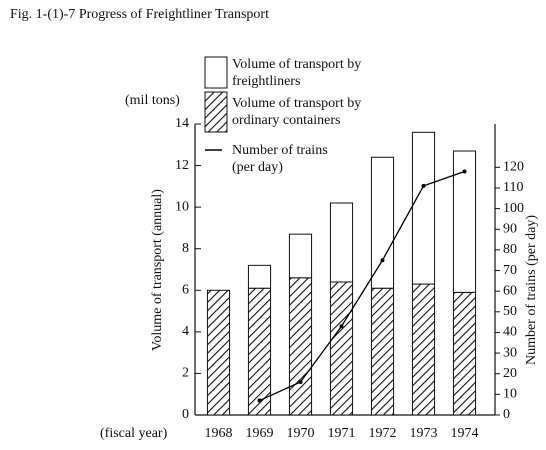  What do you see at coordinates (510, 290) in the screenshot?
I see `y2-tick-label: 60` at bounding box center [510, 290].